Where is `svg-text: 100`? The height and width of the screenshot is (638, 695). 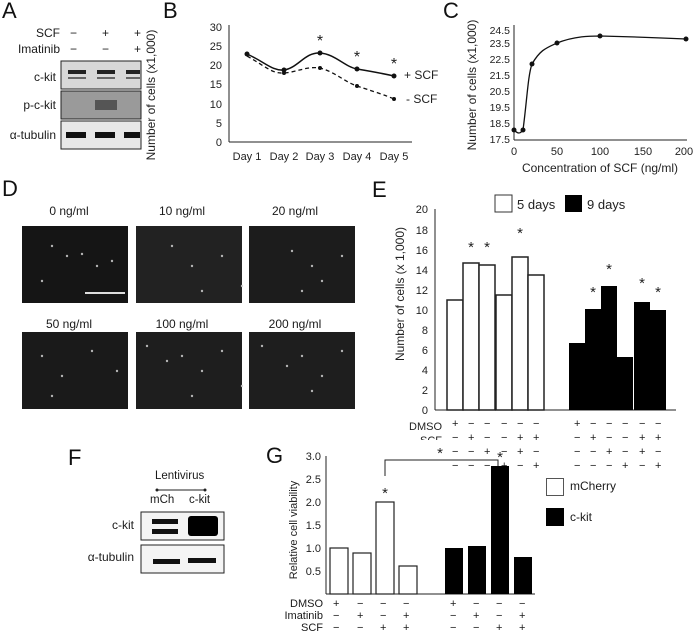
svg-text: 100 is located at coordinates (600, 152).